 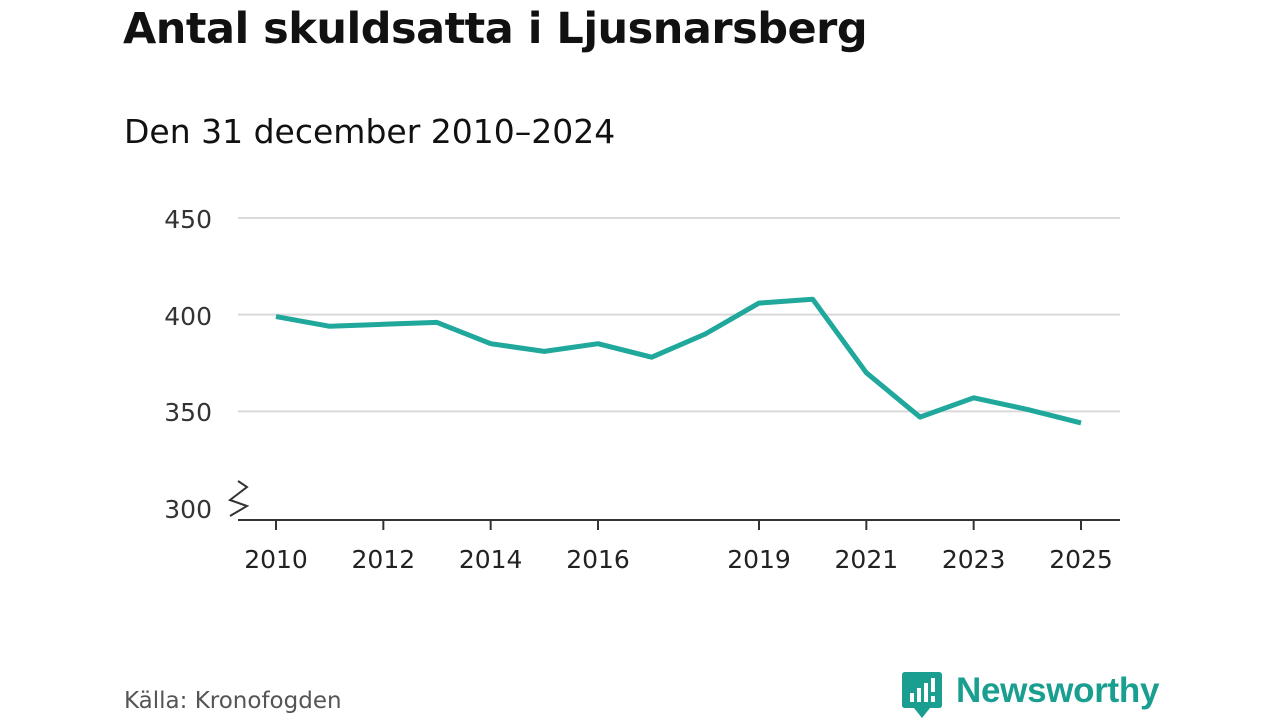 I want to click on x-tick-label-2014: 2014, so click(x=491, y=559).